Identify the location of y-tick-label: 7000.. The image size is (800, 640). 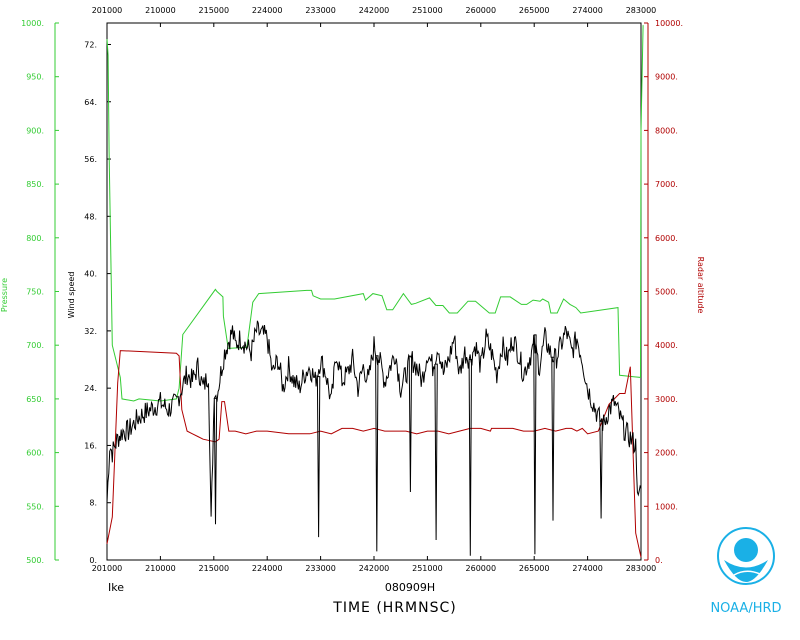
(666, 184).